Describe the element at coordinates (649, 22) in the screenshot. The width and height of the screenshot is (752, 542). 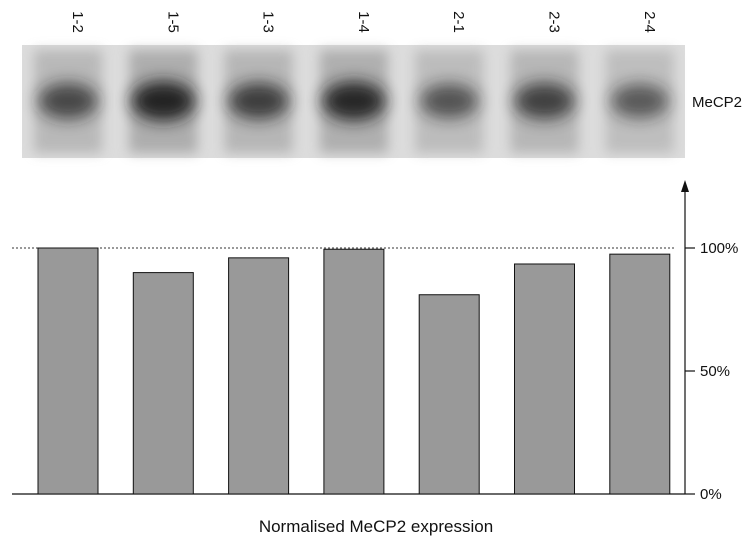
I see `lane-label-2-4: 2-4` at that location.